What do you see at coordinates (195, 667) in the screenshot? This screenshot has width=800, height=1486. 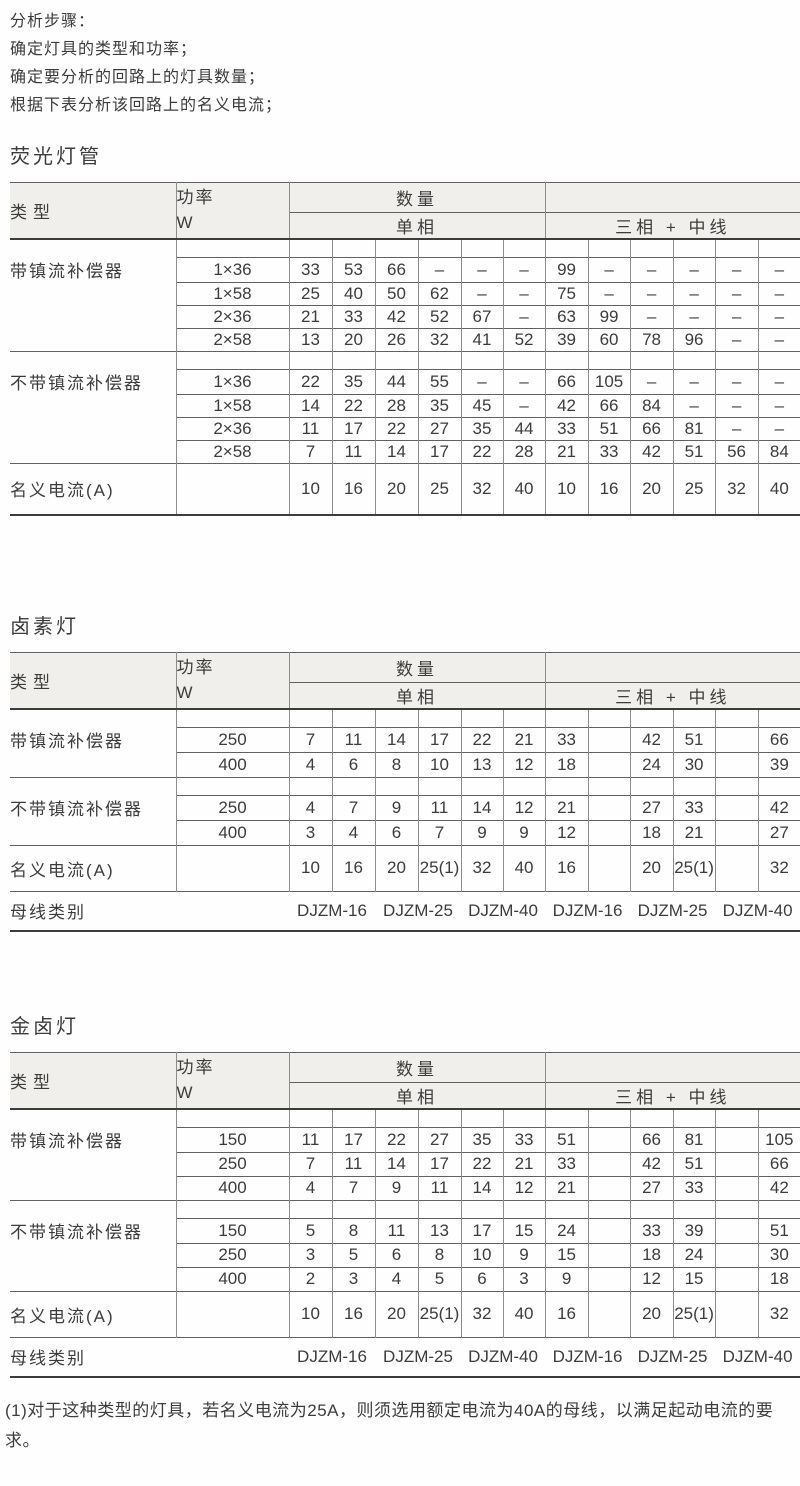 I see `power-label: 功率` at bounding box center [195, 667].